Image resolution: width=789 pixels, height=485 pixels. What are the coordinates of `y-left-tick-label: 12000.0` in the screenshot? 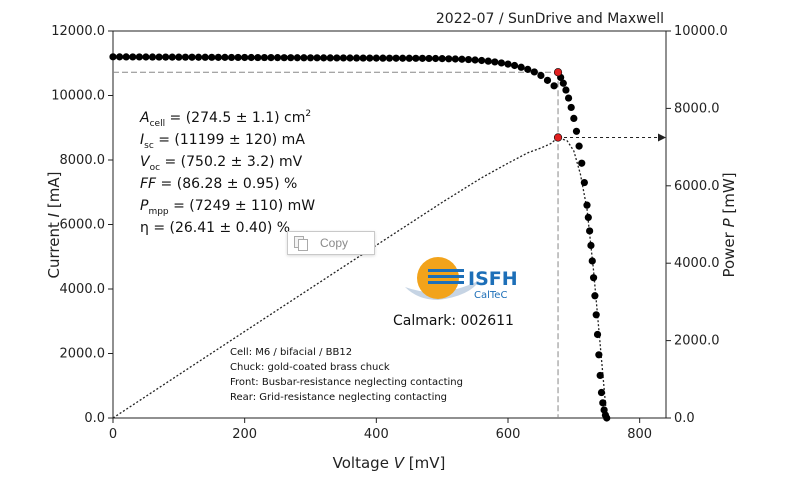 It's located at (78, 31).